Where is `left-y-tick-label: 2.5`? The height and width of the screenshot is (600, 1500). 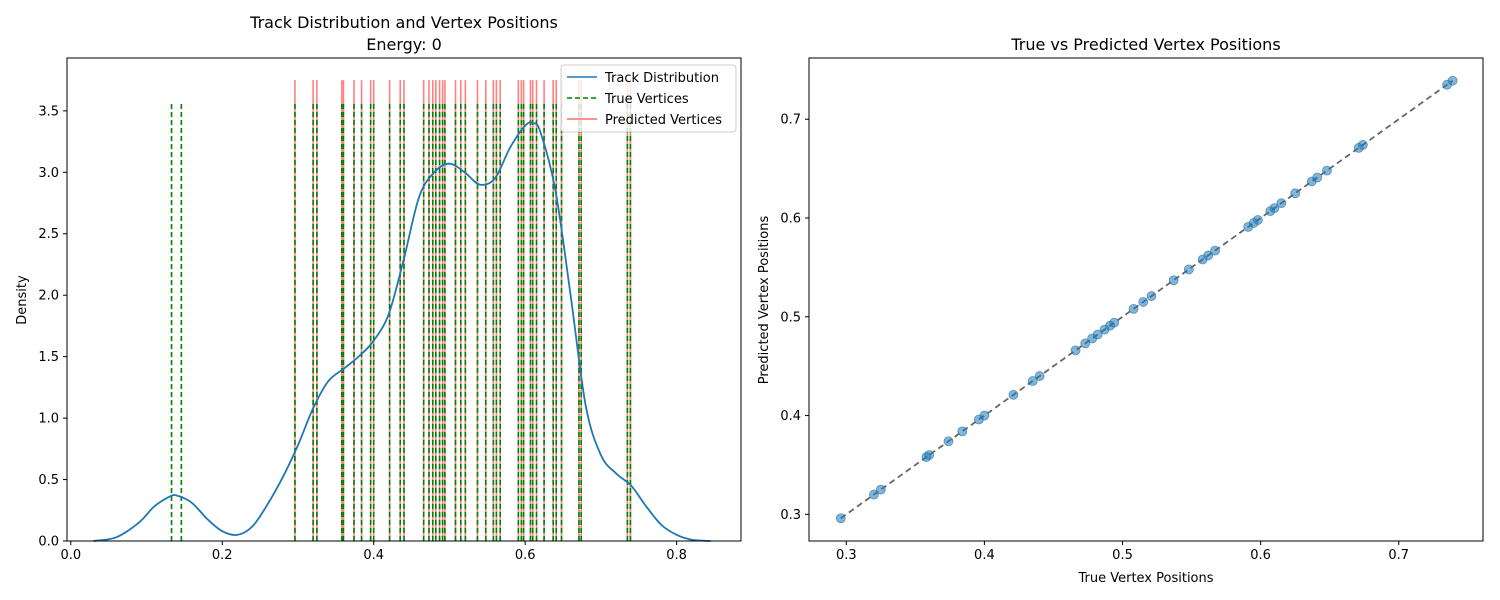
left-y-tick-label: 2.5 is located at coordinates (48, 234).